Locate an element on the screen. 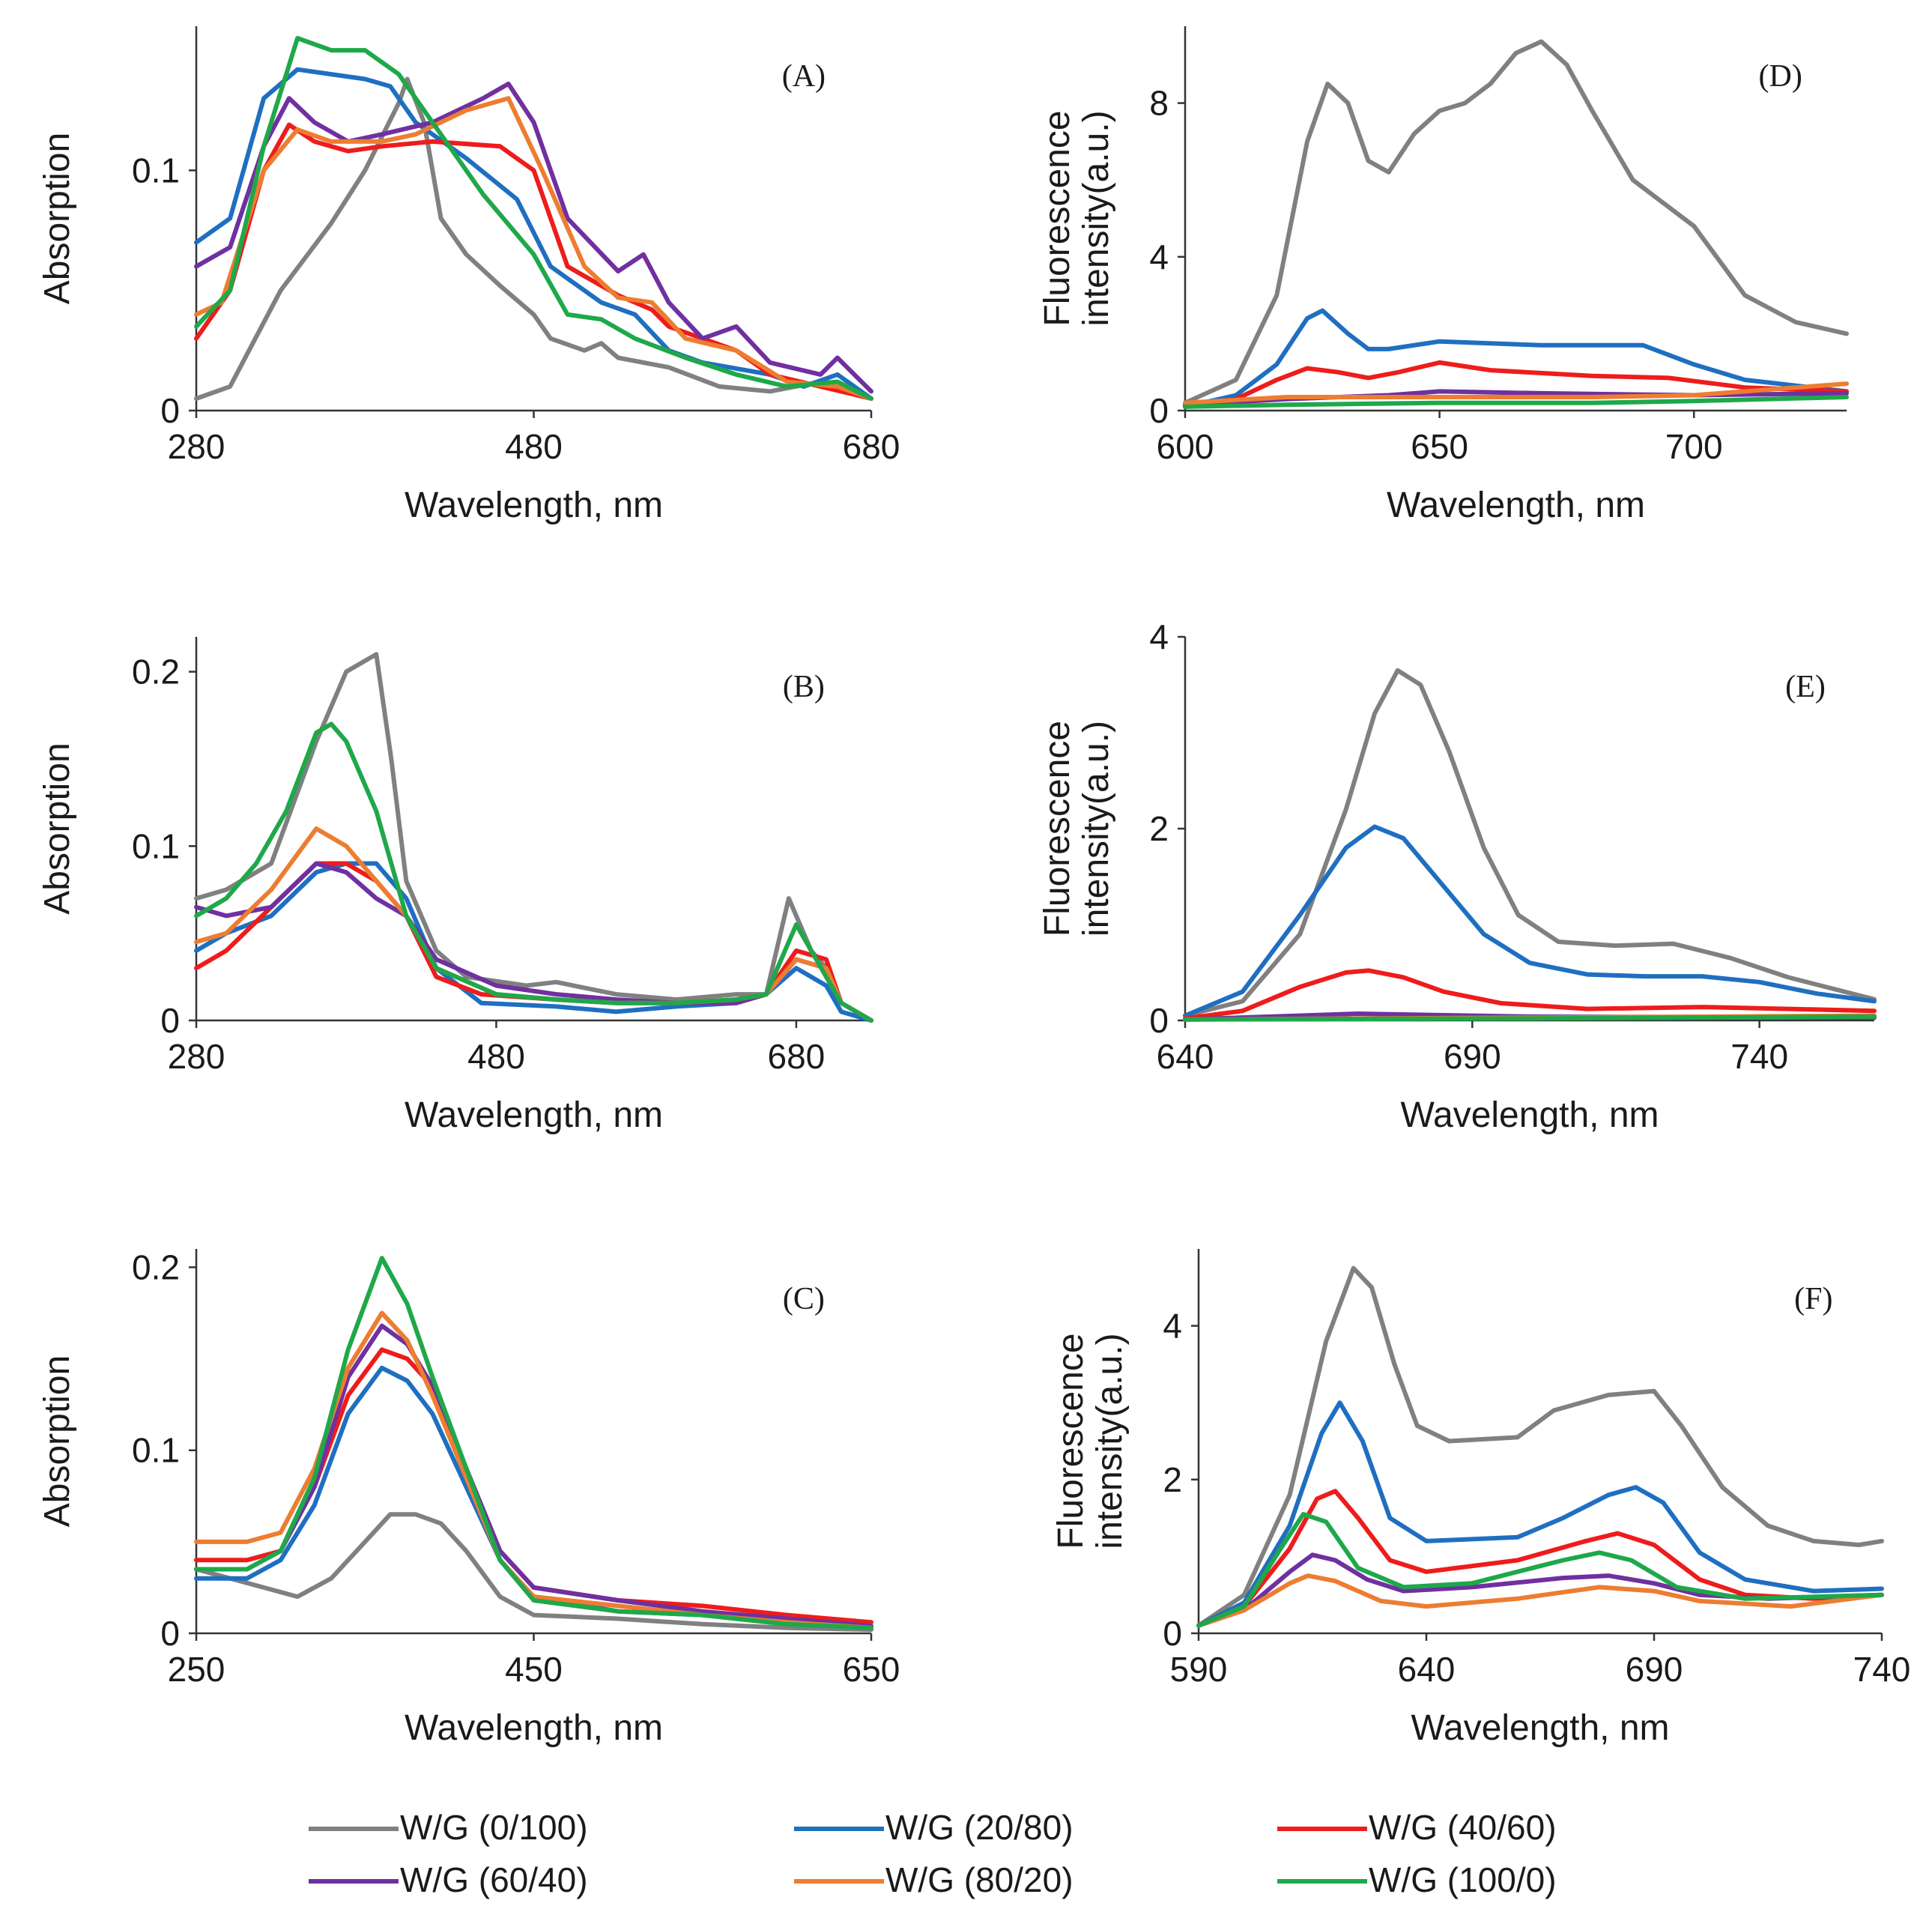  panel-a: 280 480 680 0 0.1 Wavelength, nm Absorption (A) is located at coordinates (468, 275).